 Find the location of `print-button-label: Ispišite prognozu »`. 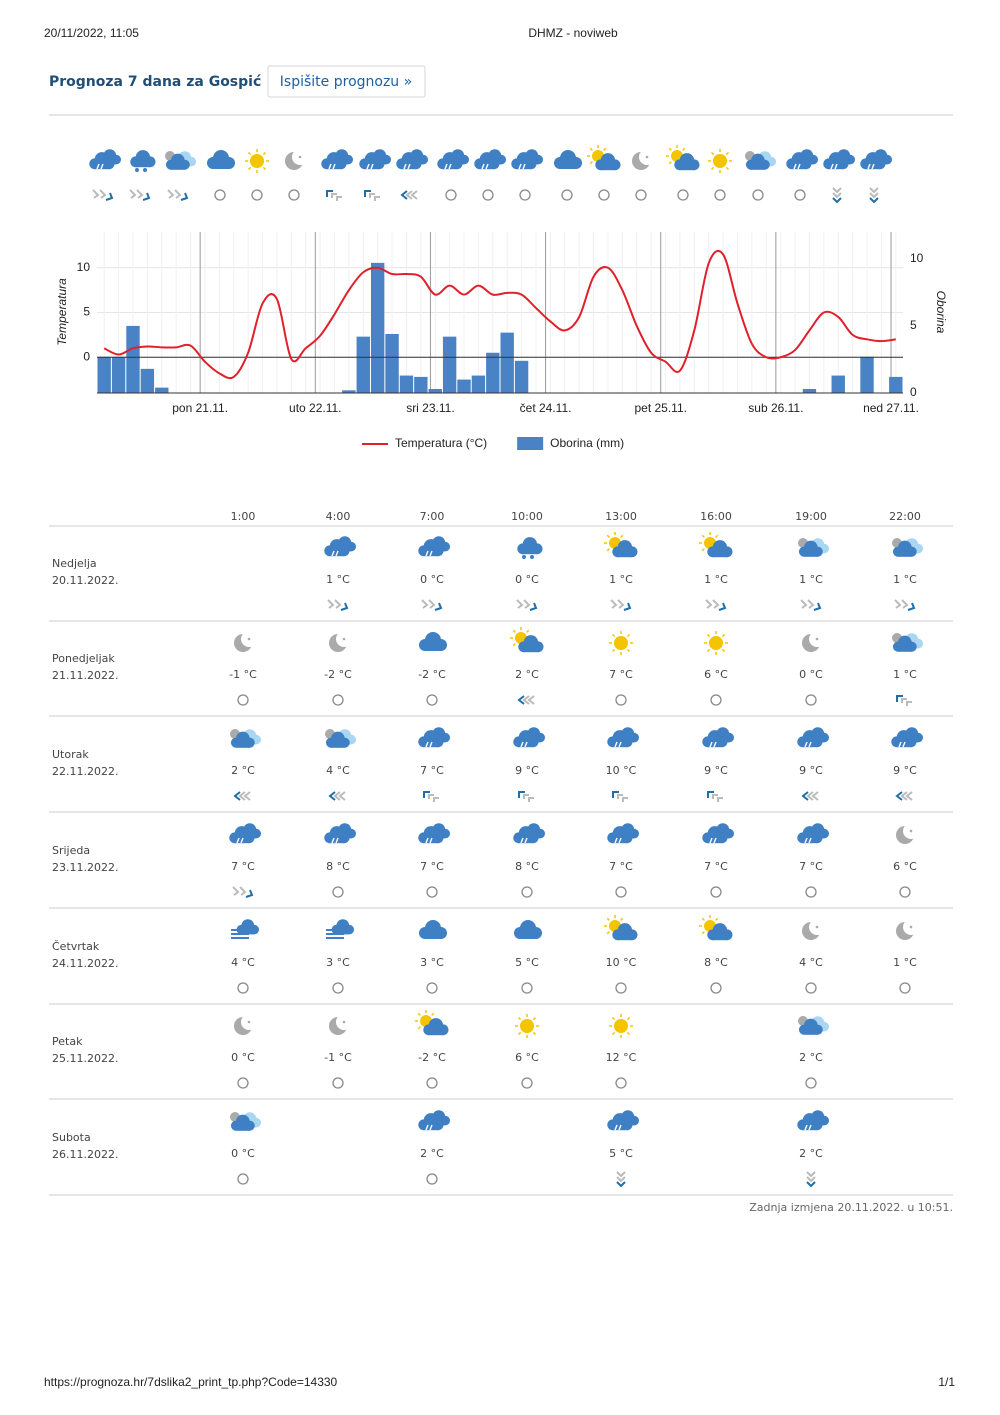

print-button-label: Ispišite prognozu » is located at coordinates (346, 82).